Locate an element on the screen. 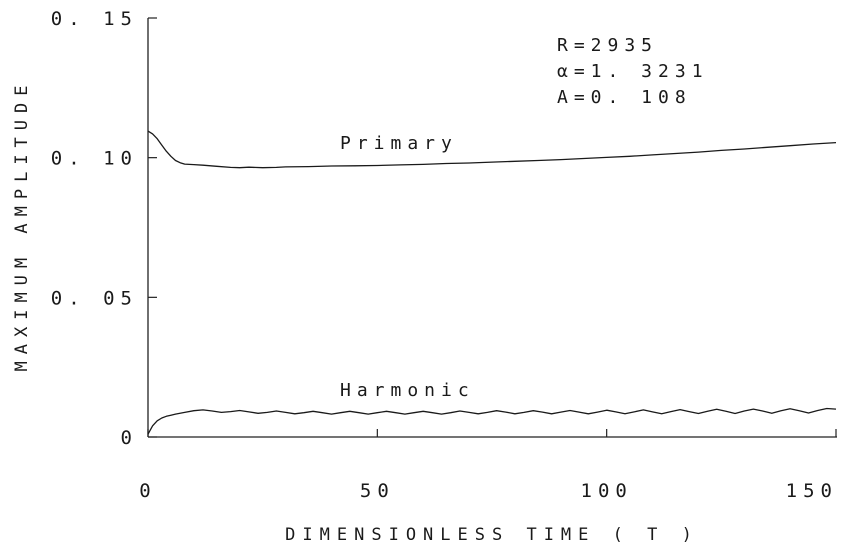 This screenshot has height=553, width=850. series-line-primary is located at coordinates (492, 149).